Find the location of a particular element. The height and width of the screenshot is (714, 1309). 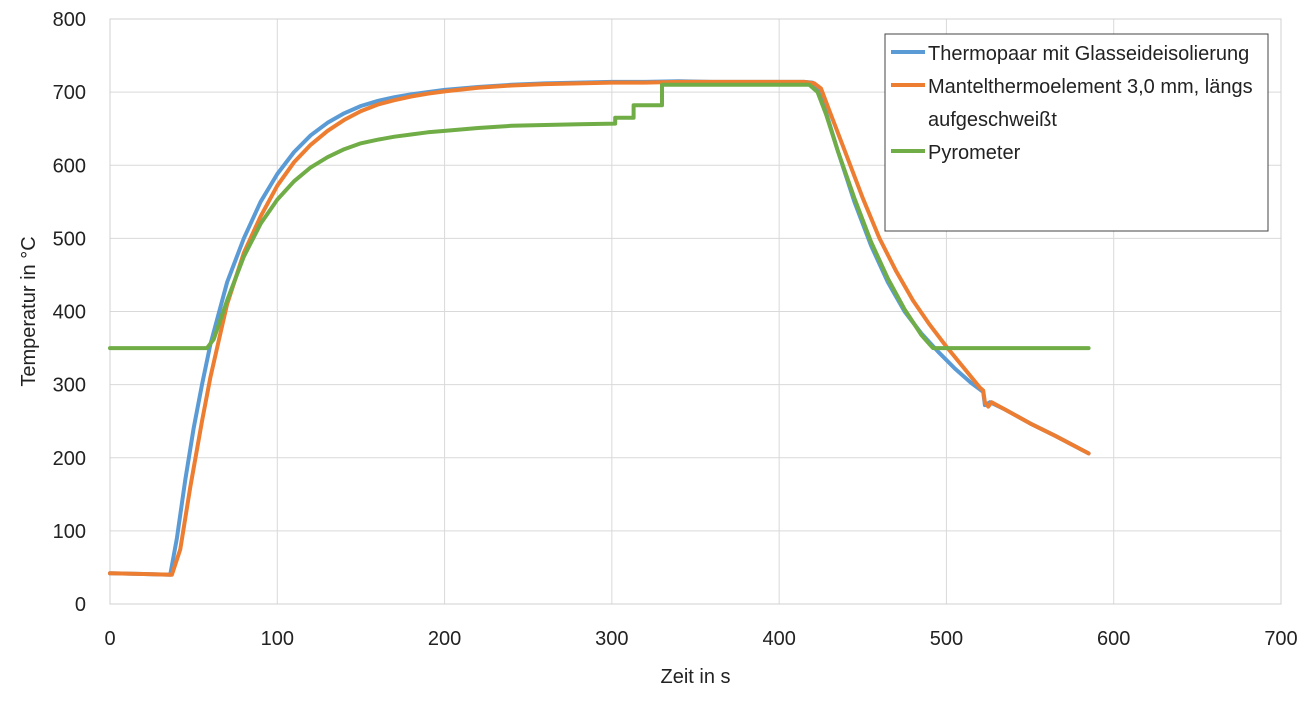

y-tick-label: 0 is located at coordinates (80, 605).